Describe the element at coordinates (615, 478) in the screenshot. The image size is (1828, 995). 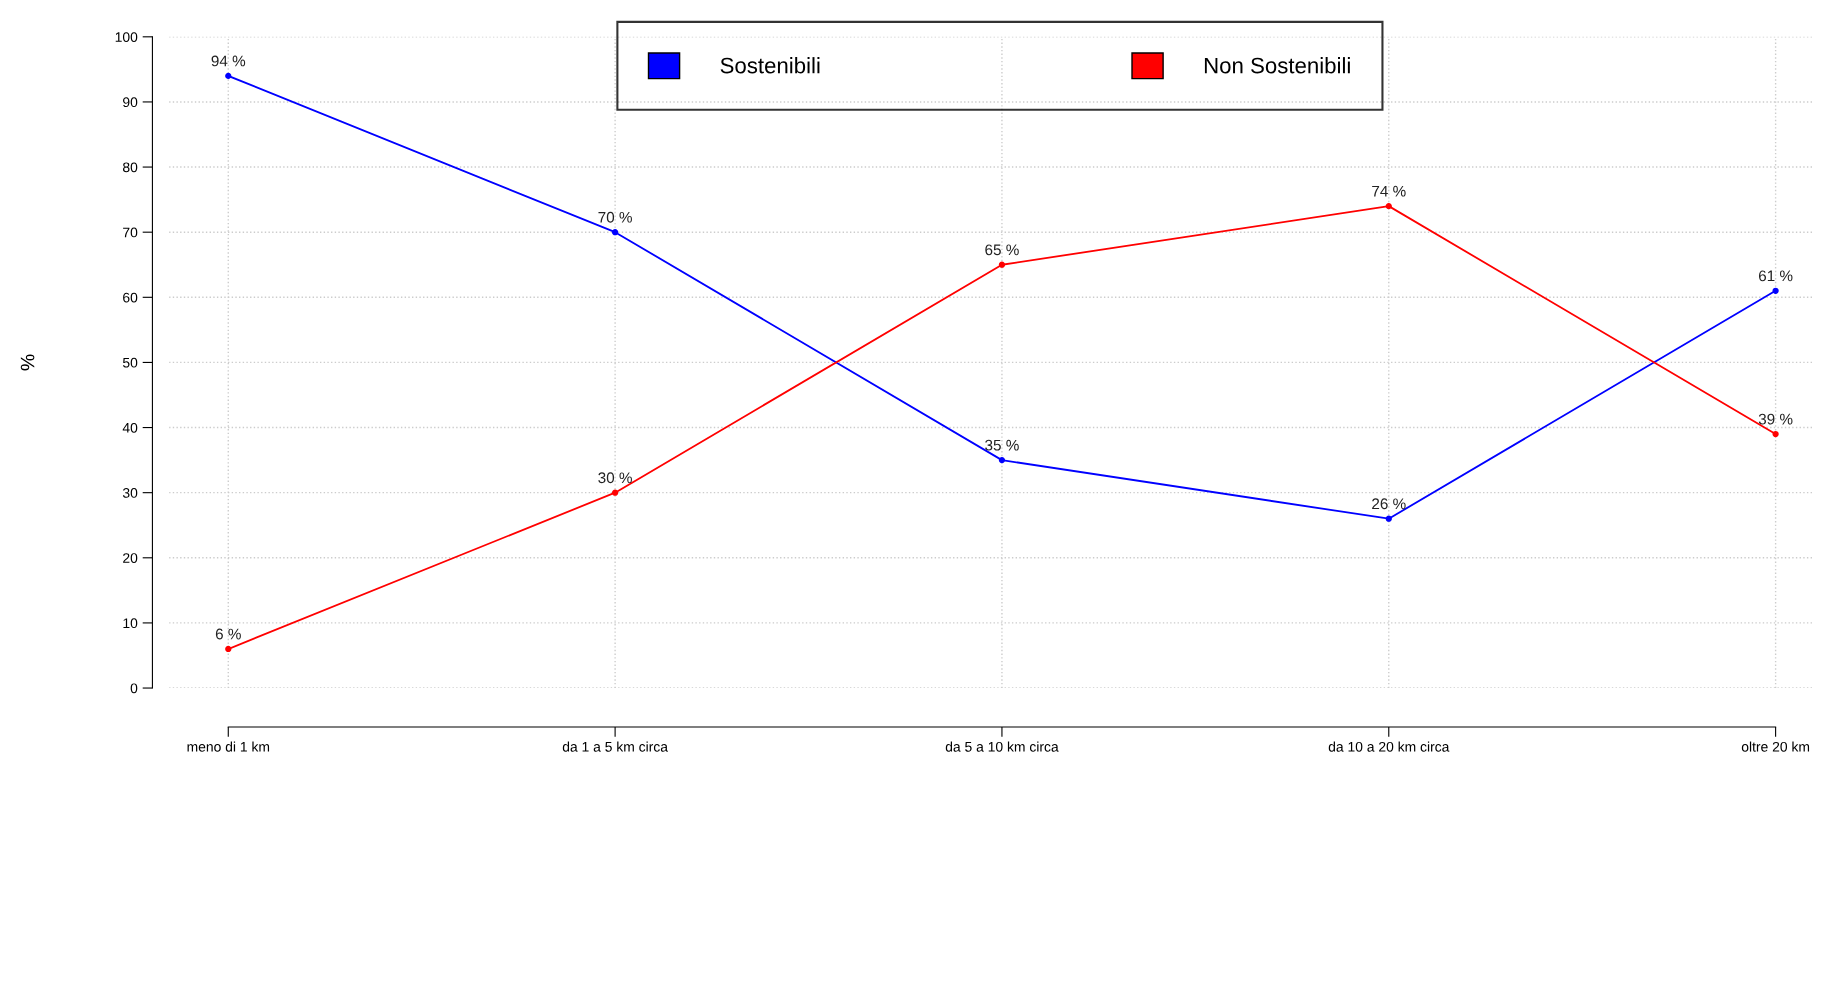
I see `data-label: 30 %` at that location.